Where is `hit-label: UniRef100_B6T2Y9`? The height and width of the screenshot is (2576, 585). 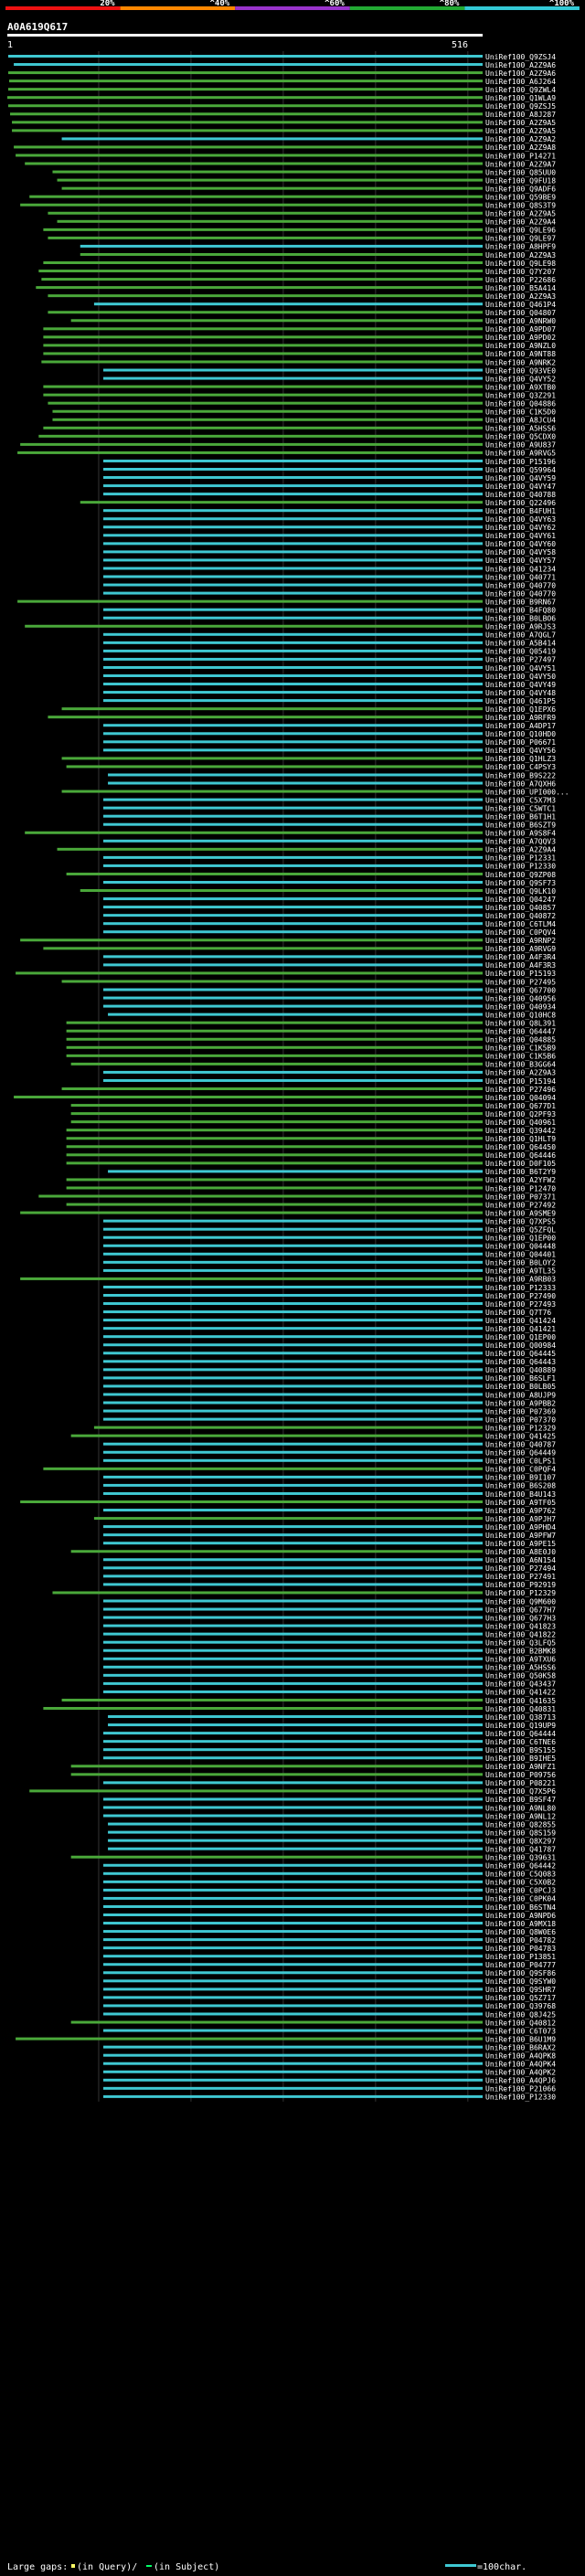 hit-label: UniRef100_B6T2Y9 is located at coordinates (520, 1172).